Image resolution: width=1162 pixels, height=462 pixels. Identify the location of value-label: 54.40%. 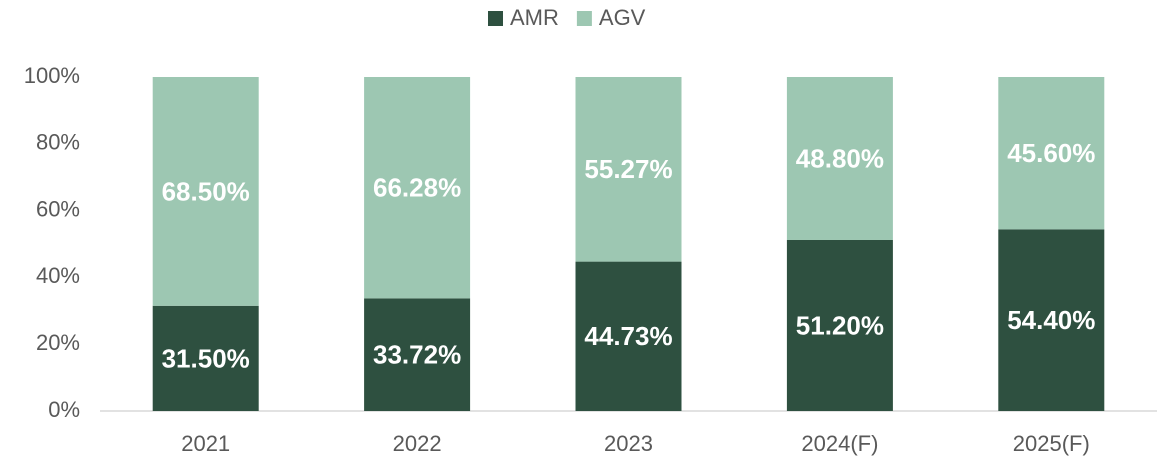
(1051, 320).